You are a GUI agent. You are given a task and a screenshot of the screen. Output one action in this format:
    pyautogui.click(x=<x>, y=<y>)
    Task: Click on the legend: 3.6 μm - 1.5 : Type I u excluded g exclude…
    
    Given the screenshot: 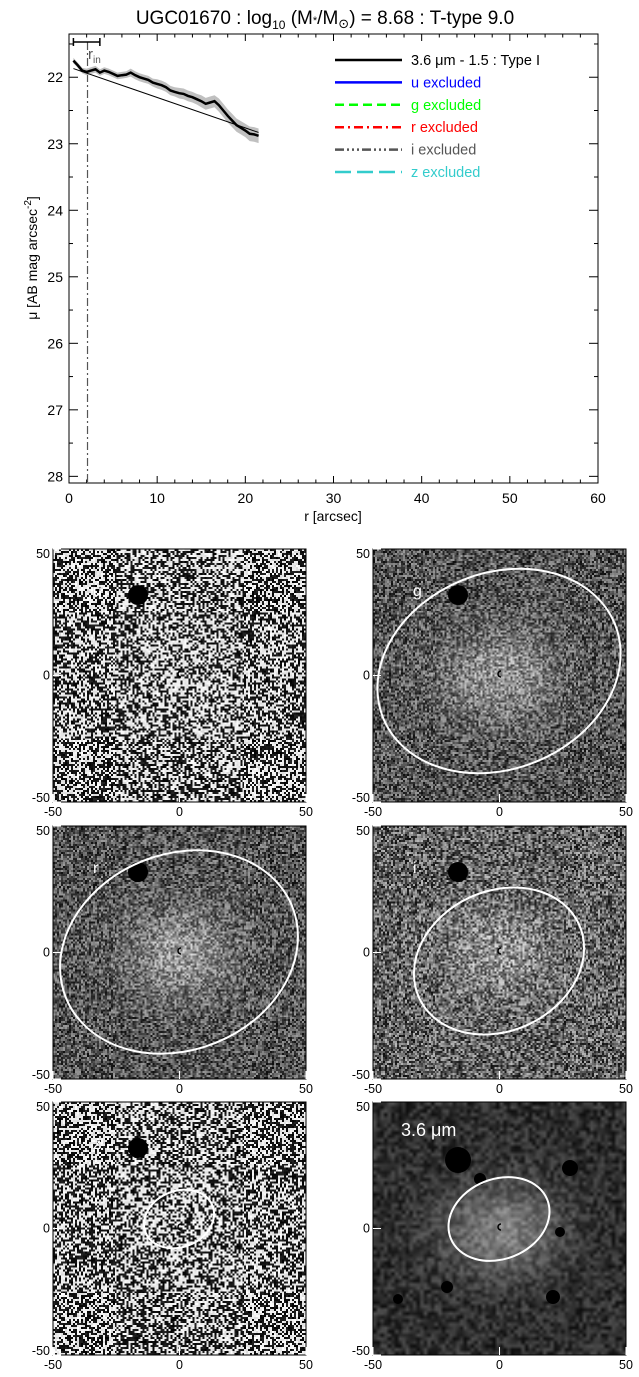 What is the action you would take?
    pyautogui.click(x=437, y=117)
    